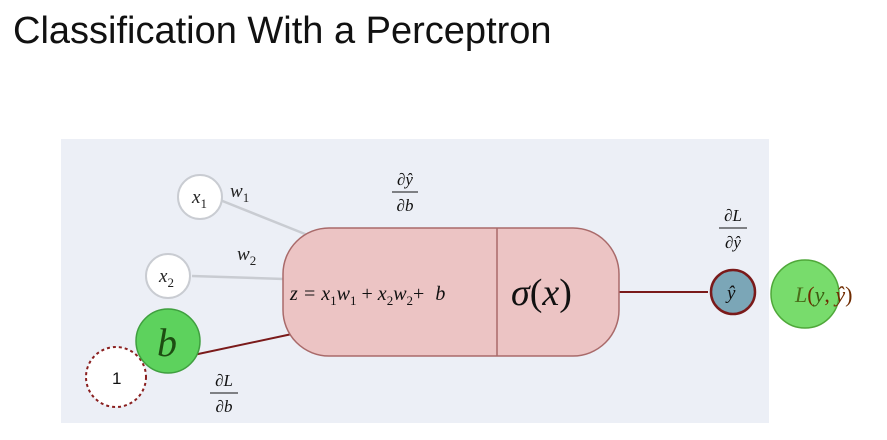 Image resolution: width=887 pixels, height=440 pixels. What do you see at coordinates (730, 293) in the screenshot?
I see `output-label-yhat: ŷ` at bounding box center [730, 293].